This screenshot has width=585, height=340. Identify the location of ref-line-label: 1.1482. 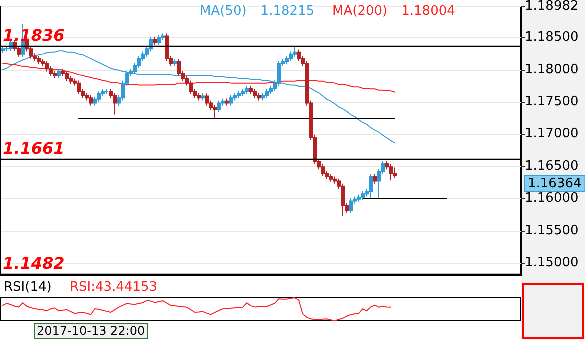
(34, 264).